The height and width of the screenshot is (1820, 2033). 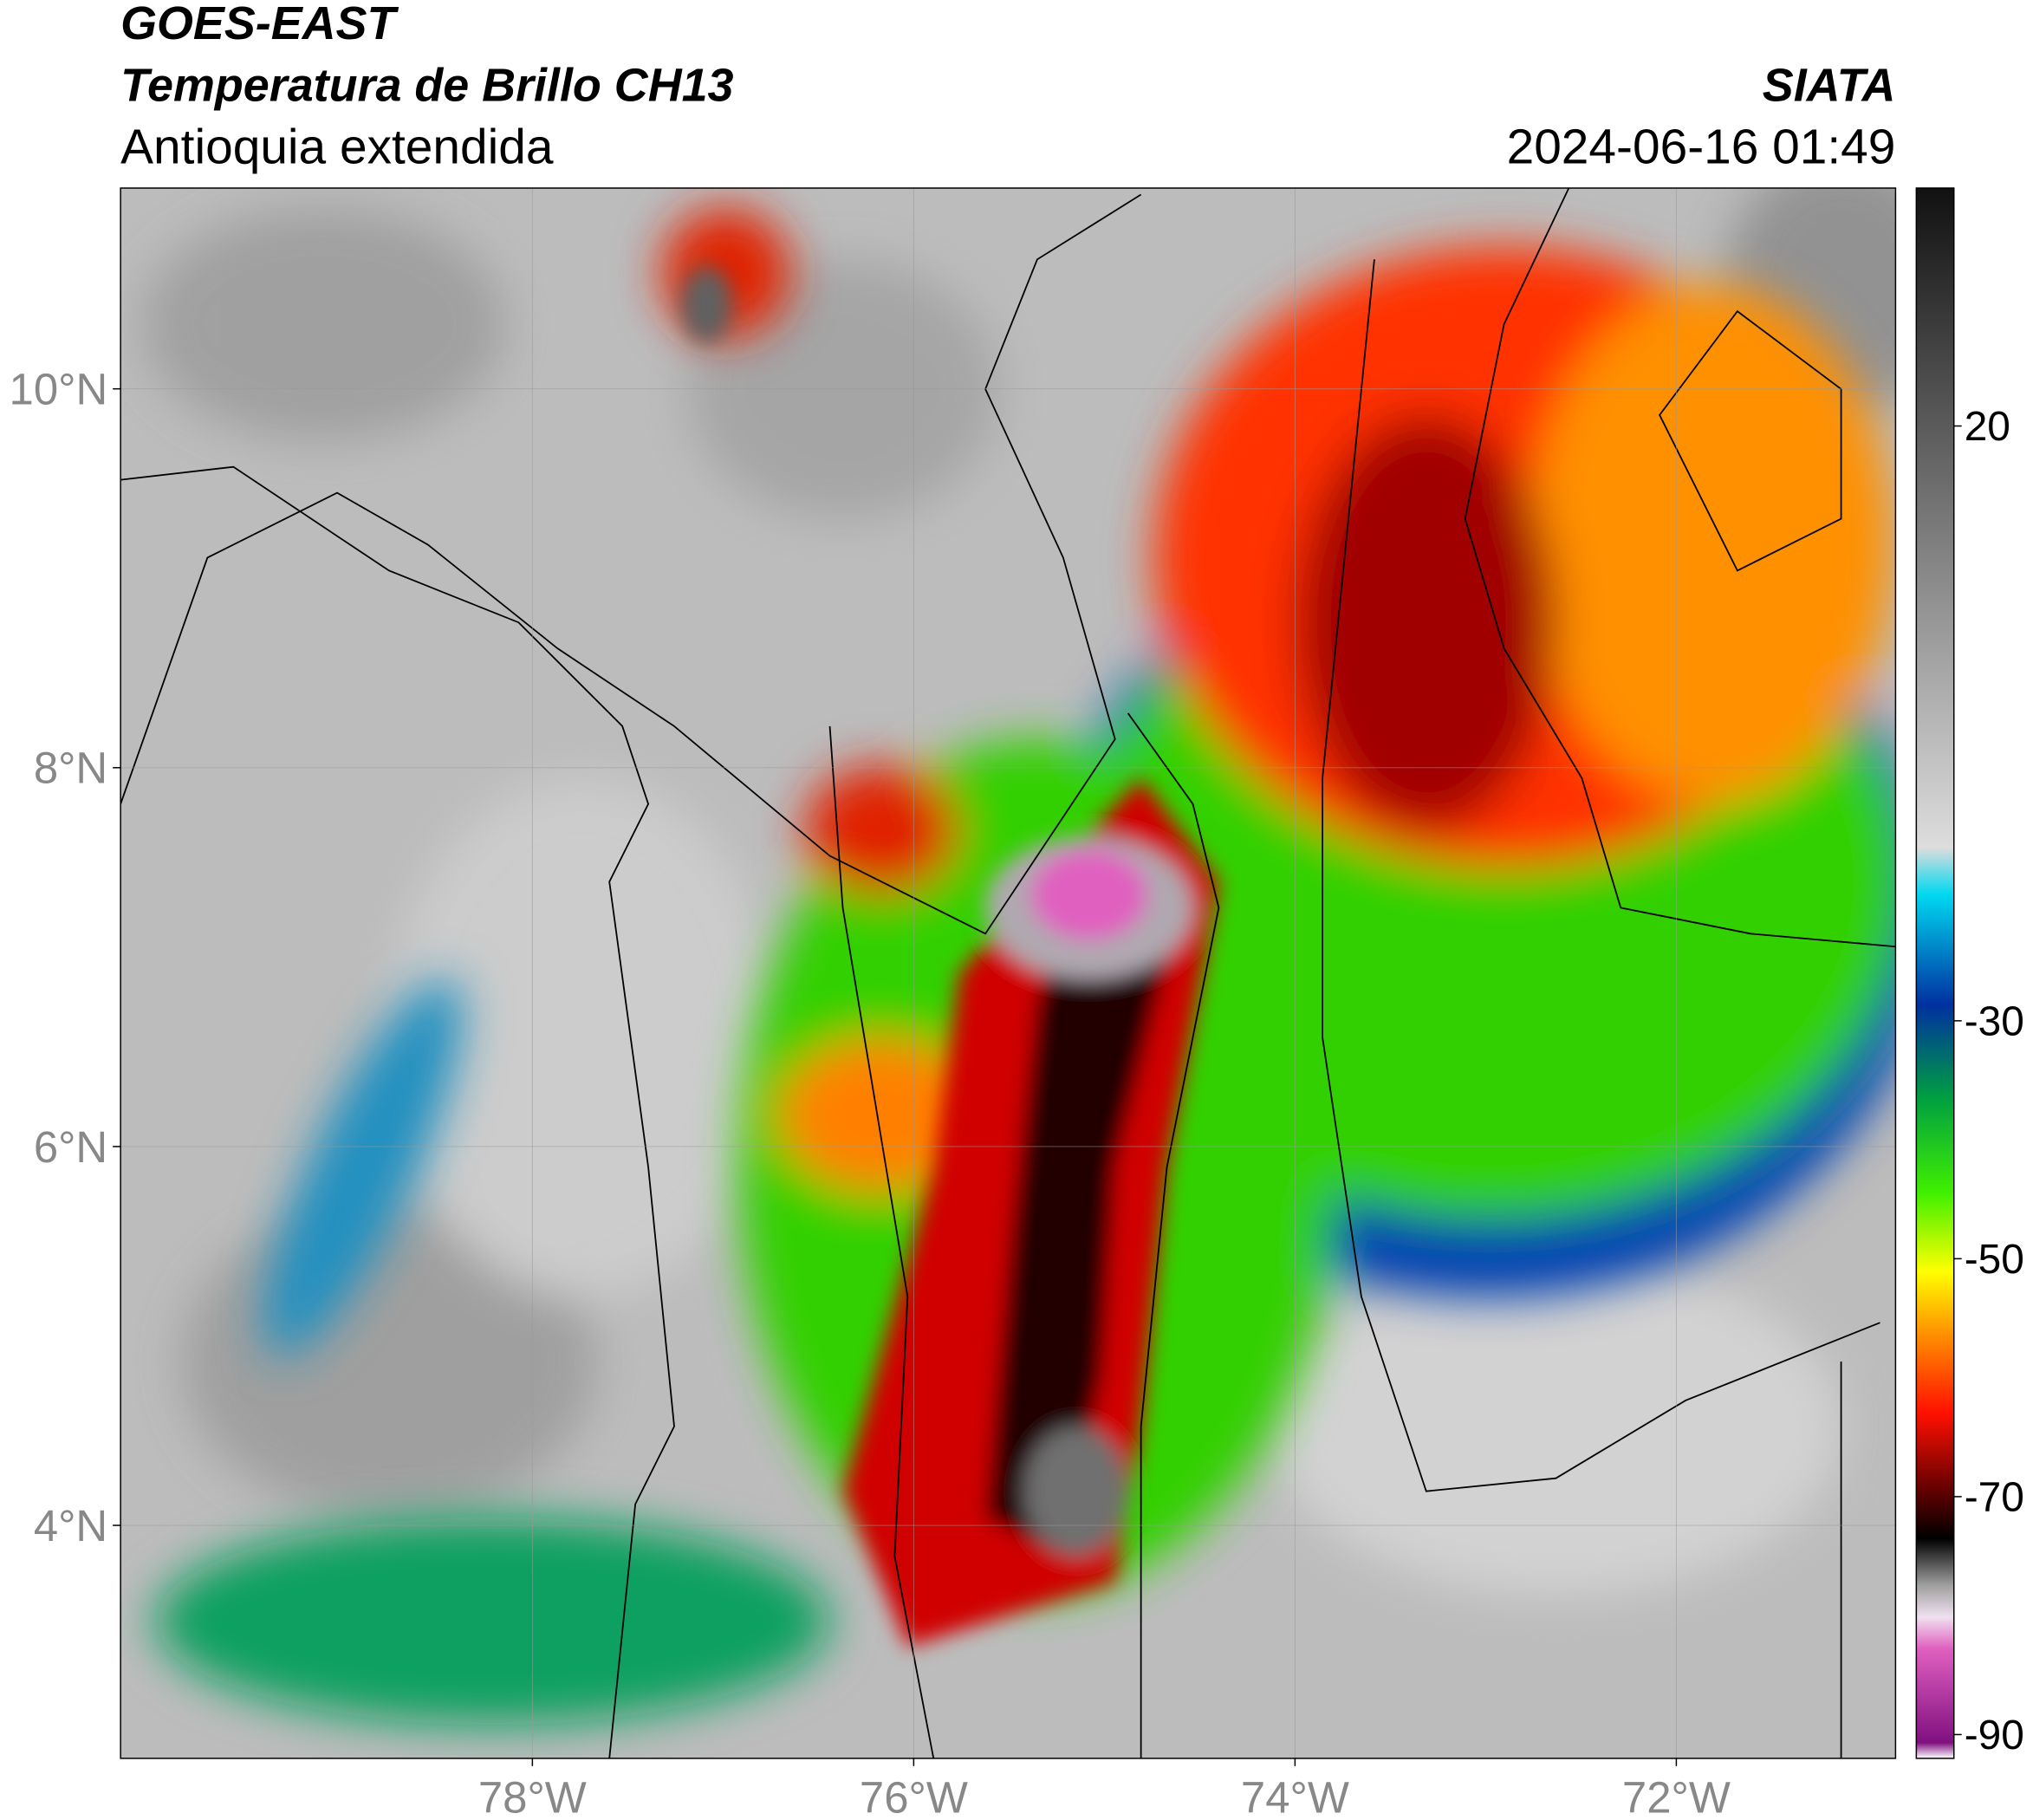 What do you see at coordinates (1701, 147) in the screenshot?
I see `datetime: 2024-06-16 01:49` at bounding box center [1701, 147].